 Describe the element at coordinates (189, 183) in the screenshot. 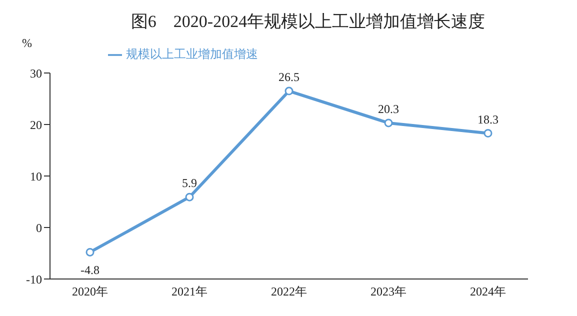

I see `data-label: 5.9` at that location.